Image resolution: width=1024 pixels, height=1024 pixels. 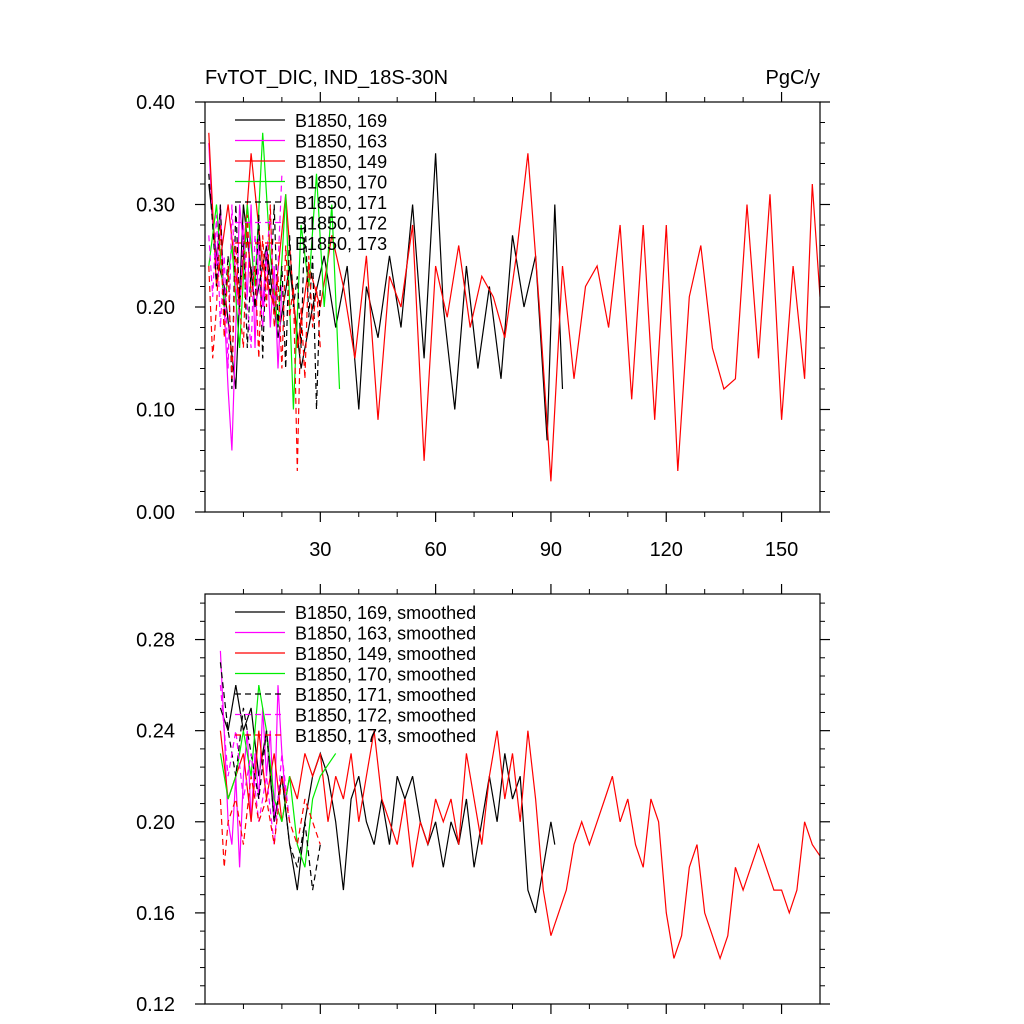 What do you see at coordinates (341, 162) in the screenshot?
I see `legend-label: B1850, 149` at bounding box center [341, 162].